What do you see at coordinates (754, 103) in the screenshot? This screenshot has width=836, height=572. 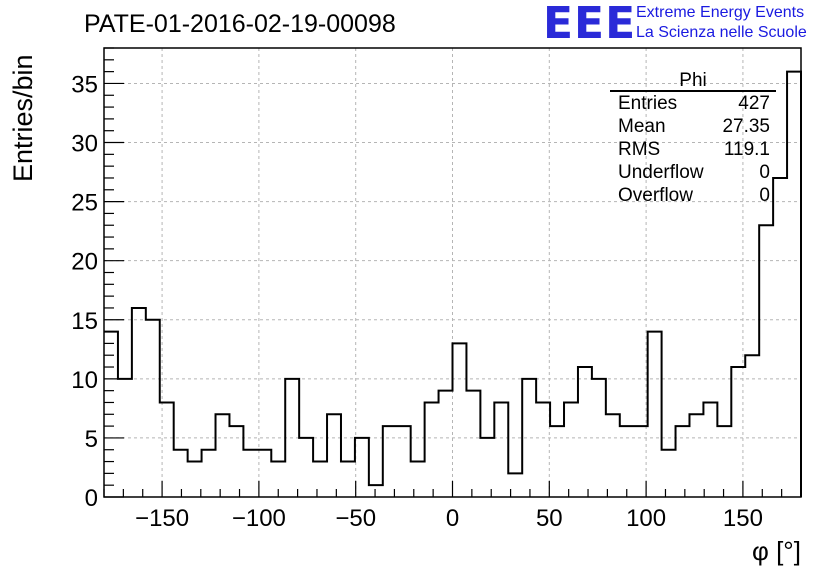 I see `stats-value: 427` at bounding box center [754, 103].